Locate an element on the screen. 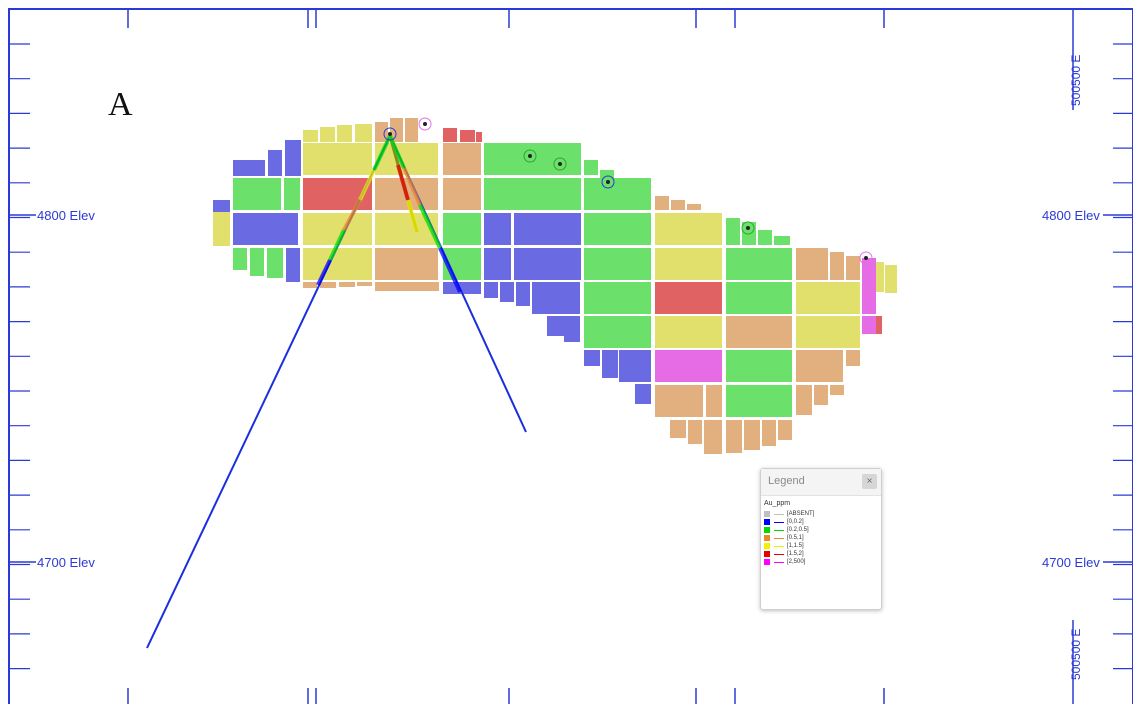 The height and width of the screenshot is (704, 1133). legend-item-label: [ABSENT] is located at coordinates (801, 514).